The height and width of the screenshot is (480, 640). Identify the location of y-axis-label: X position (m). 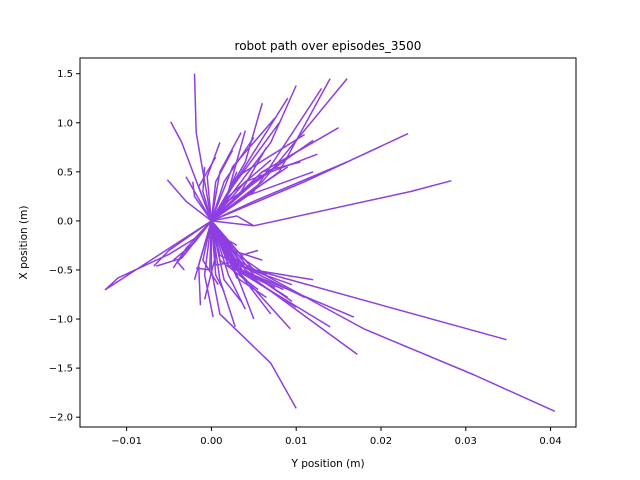
(24, 243).